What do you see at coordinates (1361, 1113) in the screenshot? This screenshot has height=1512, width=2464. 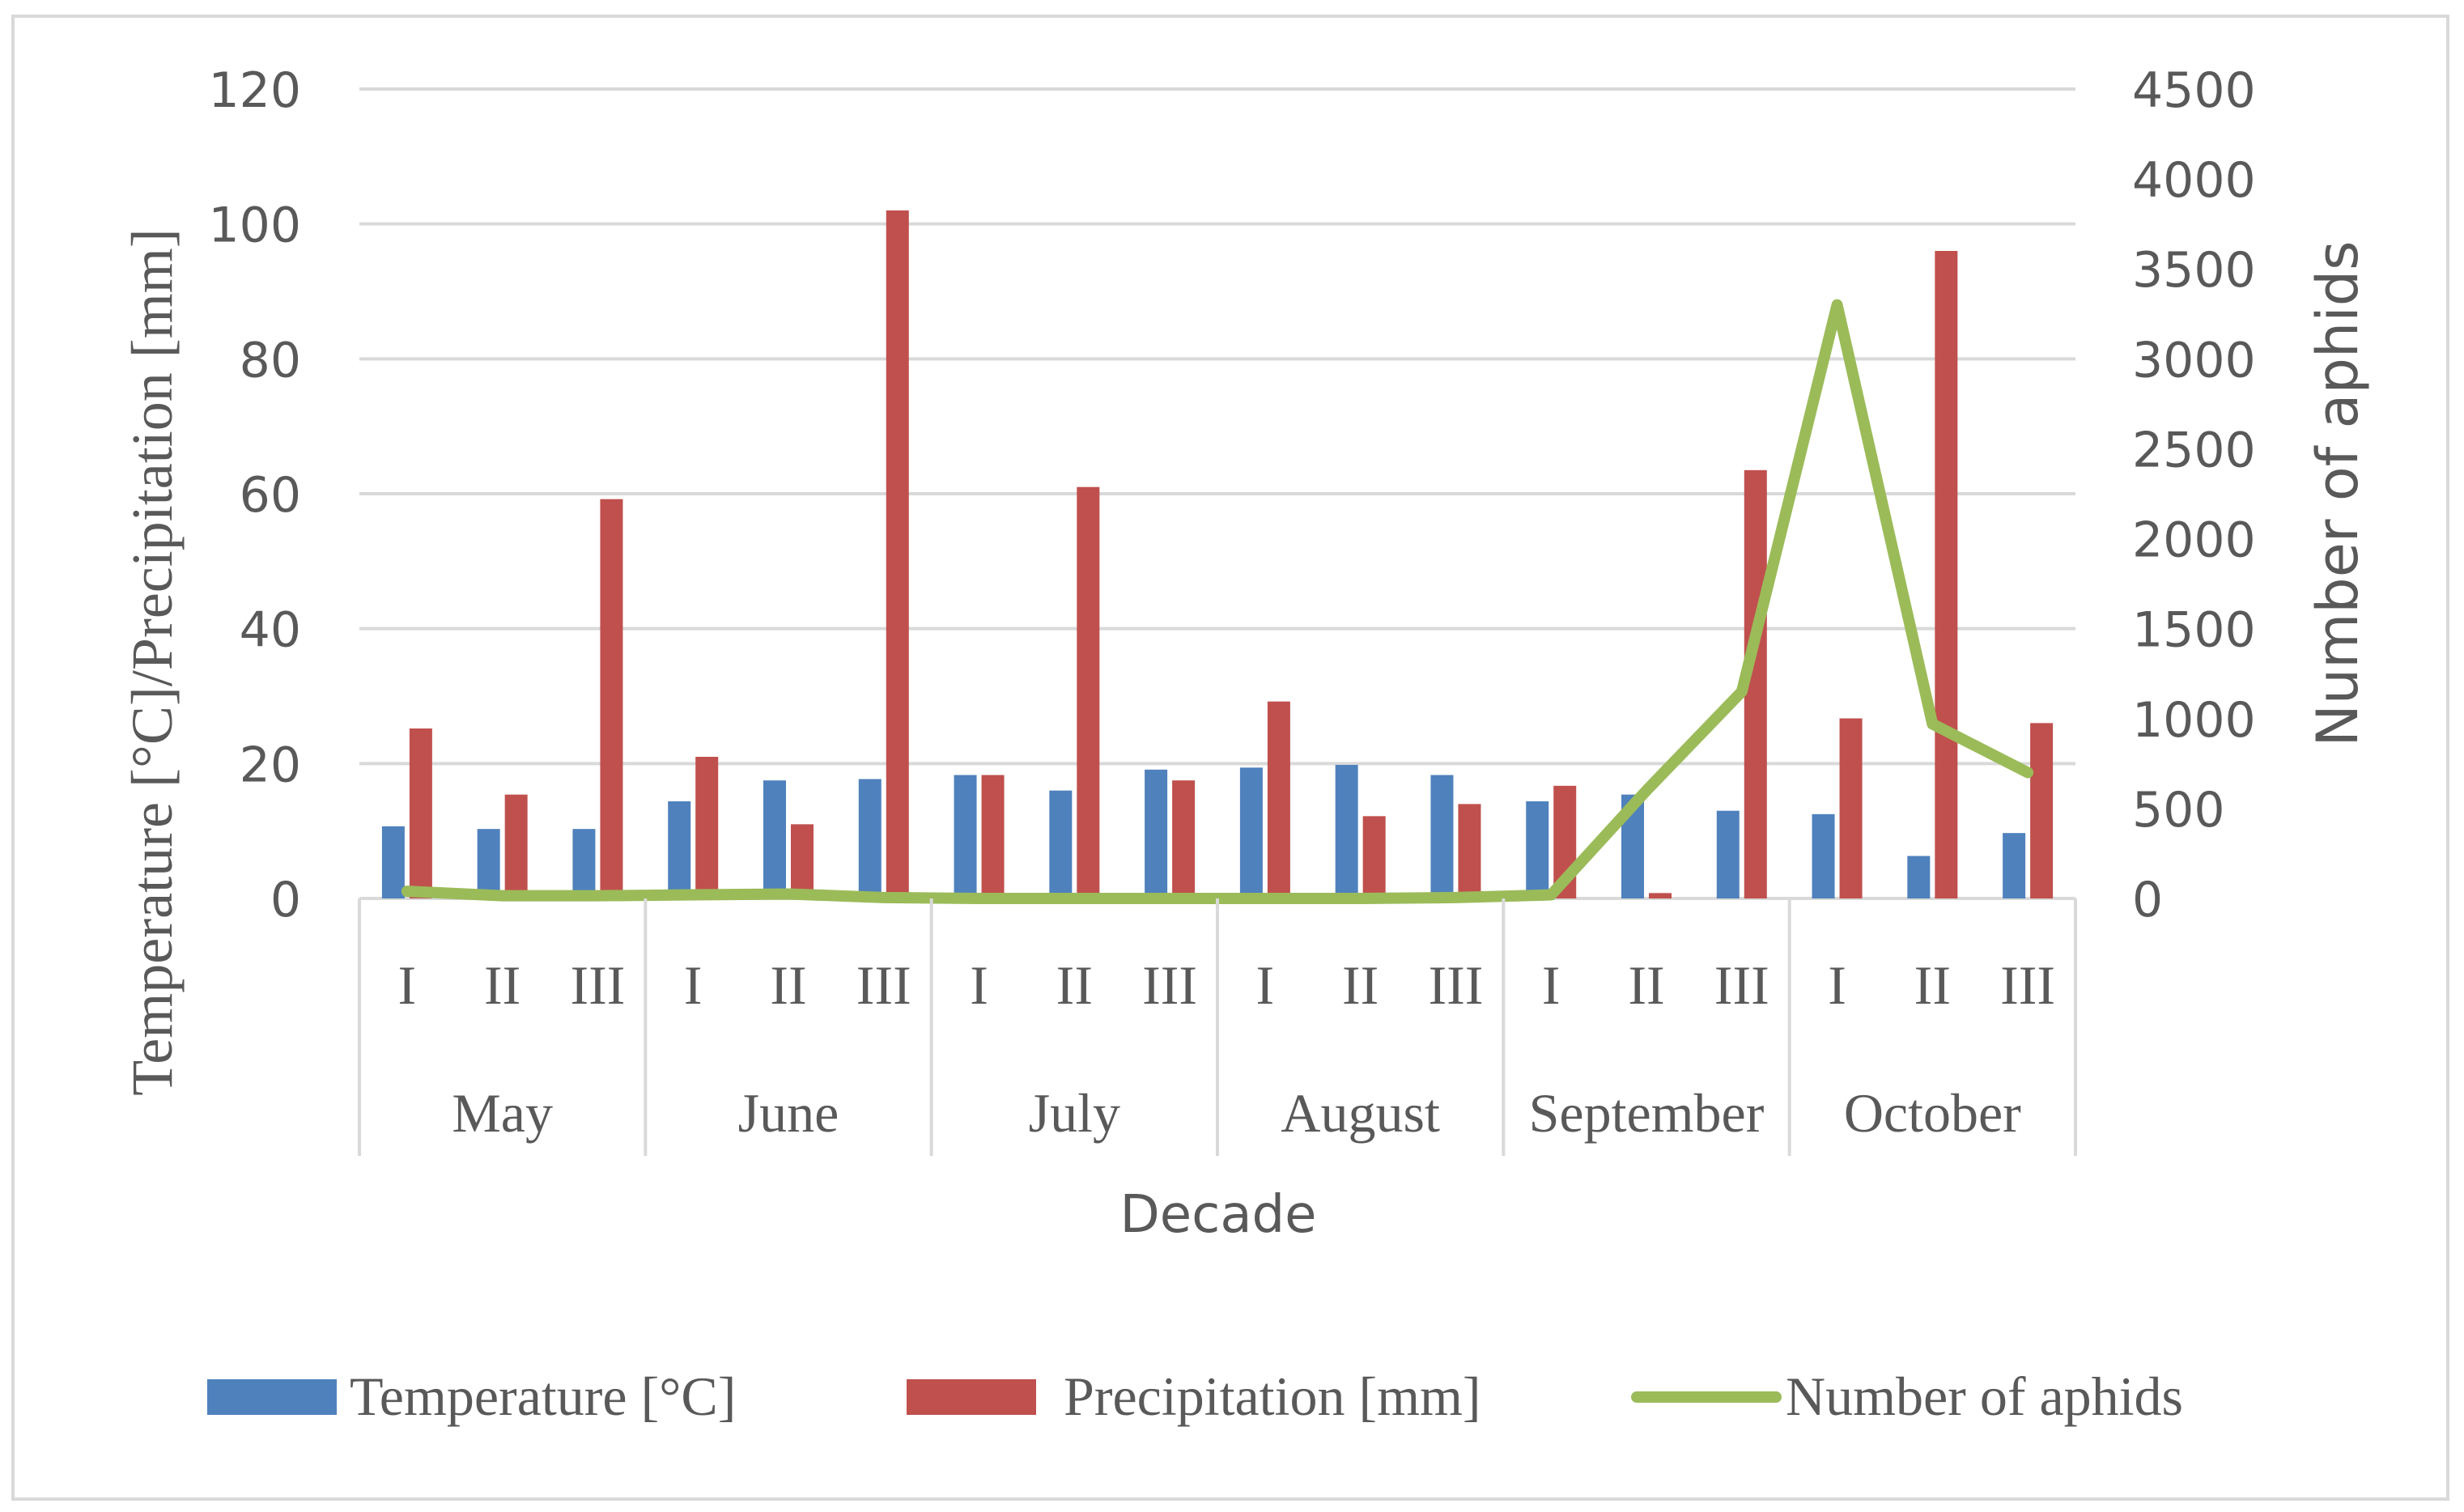 I see `month-label: August` at bounding box center [1361, 1113].